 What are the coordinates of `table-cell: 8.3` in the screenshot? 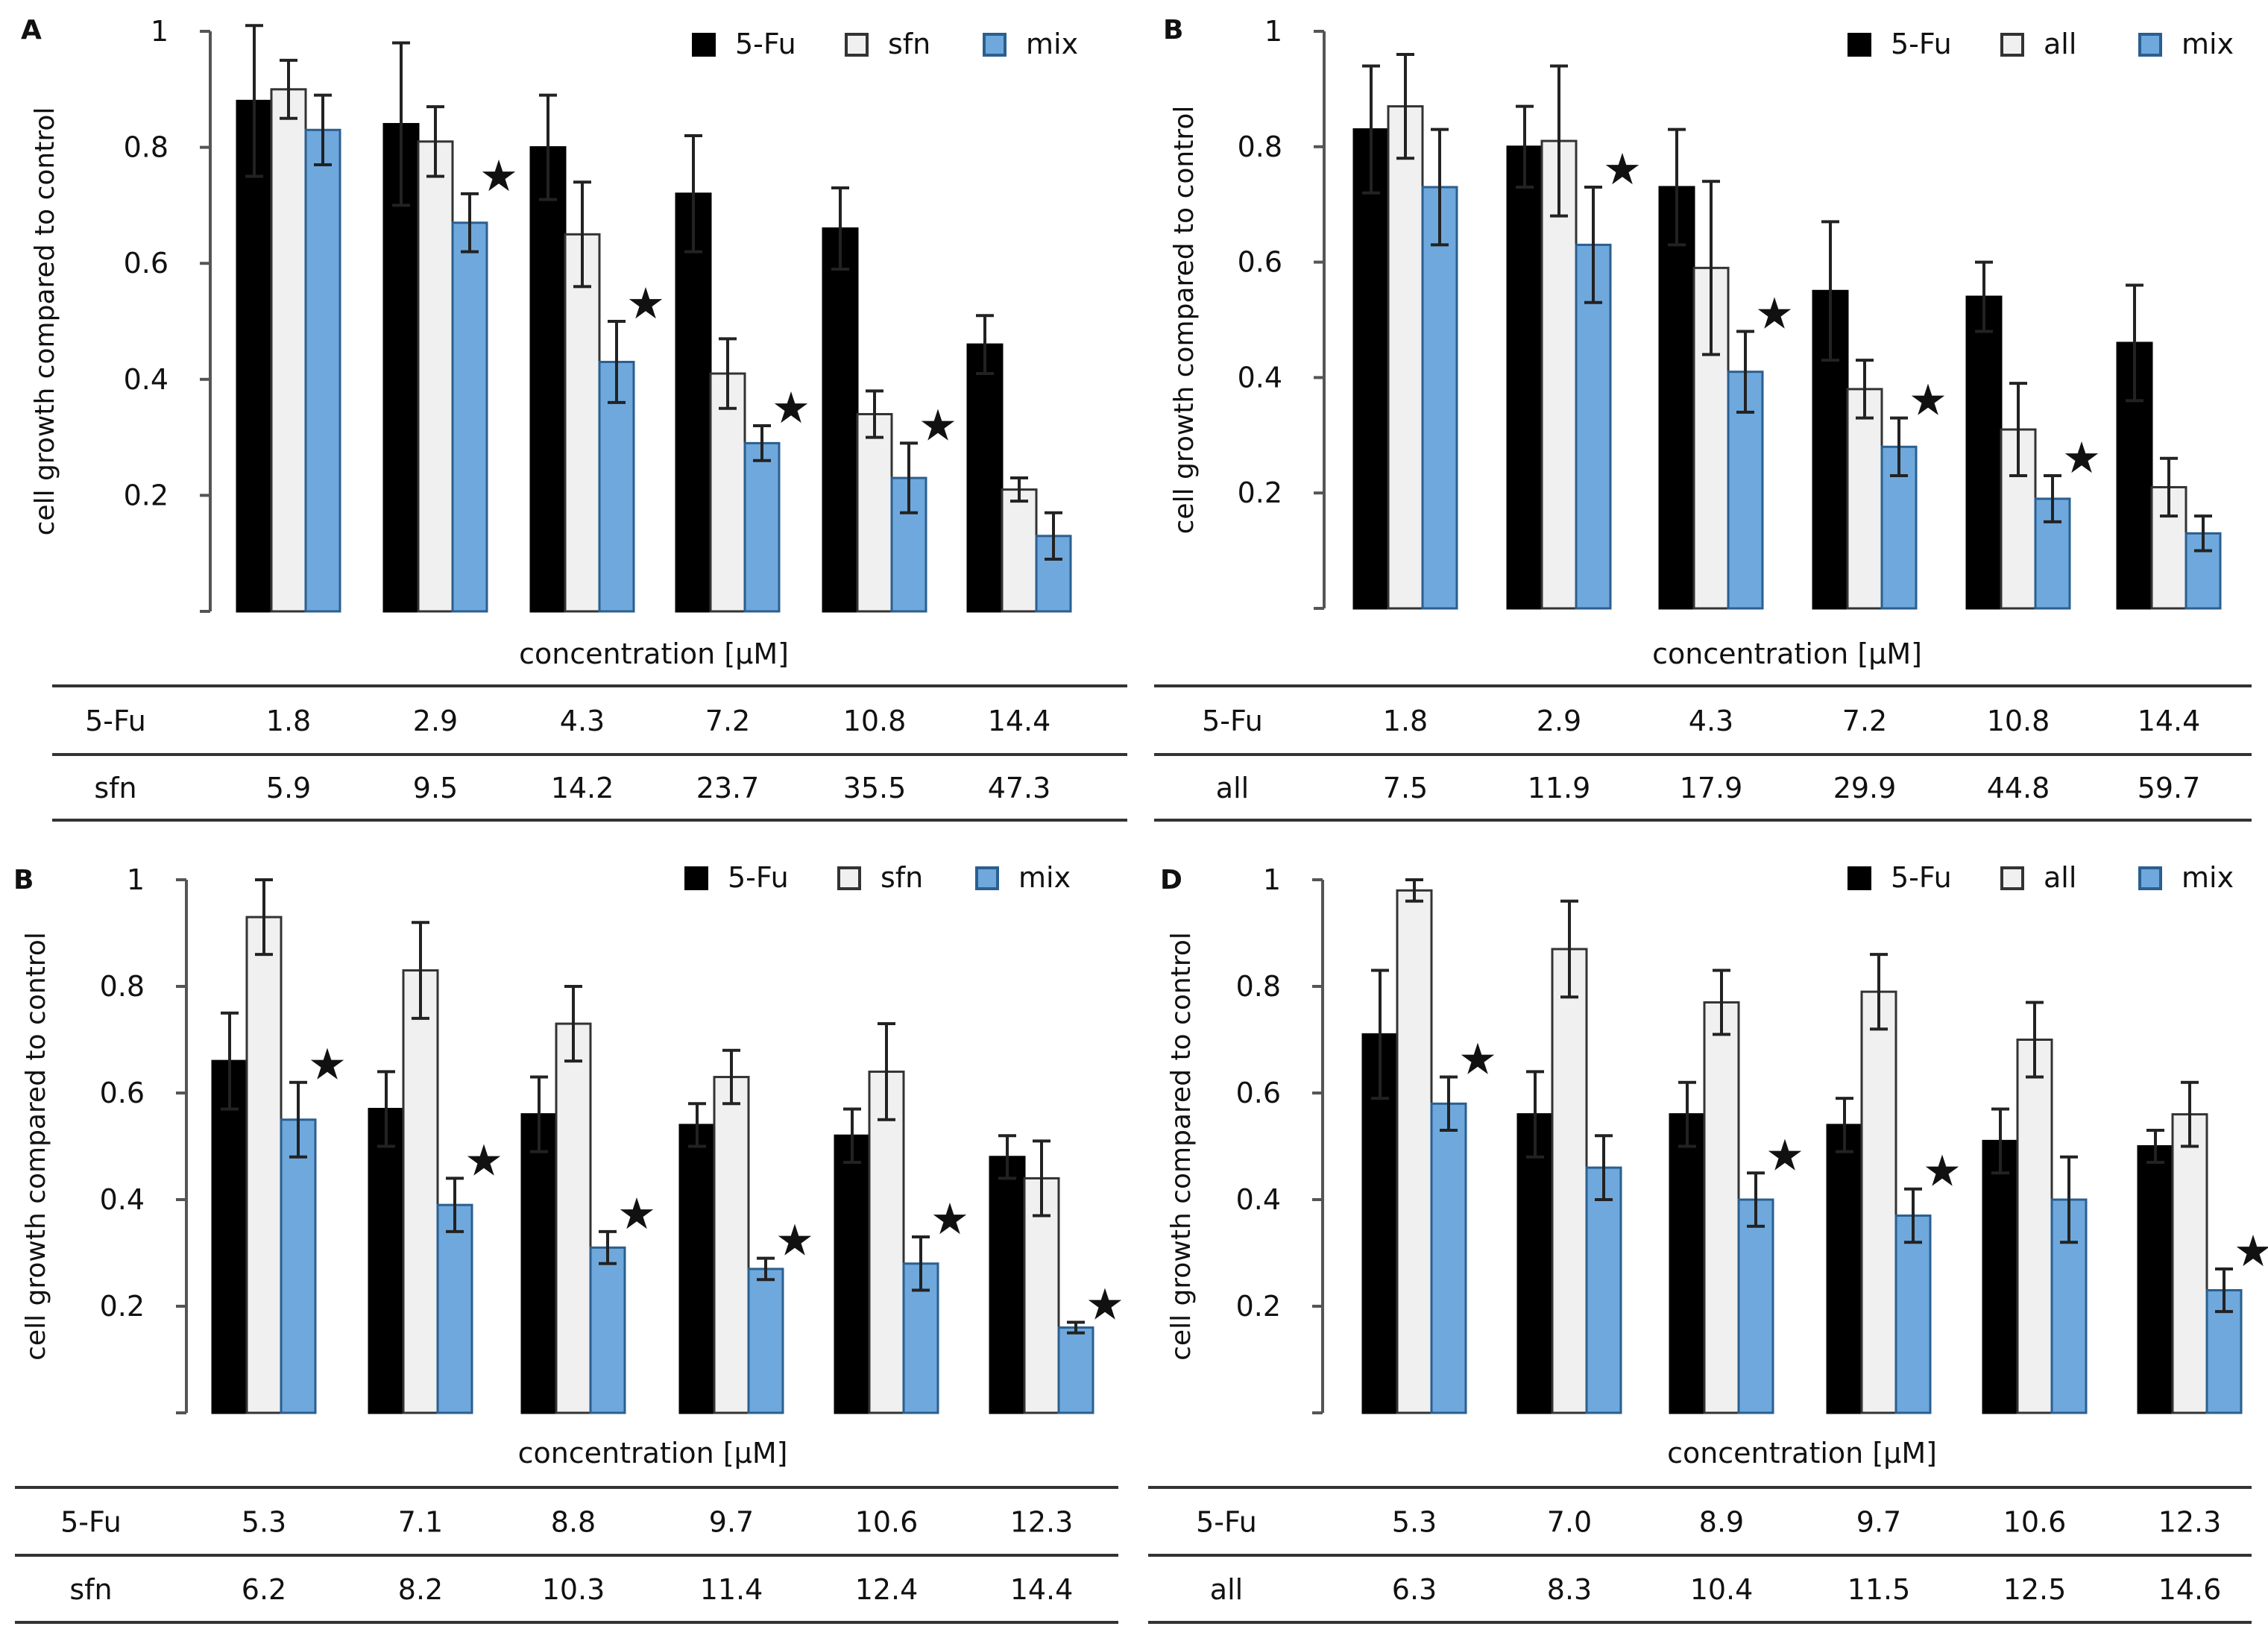 It's located at (1569, 1589).